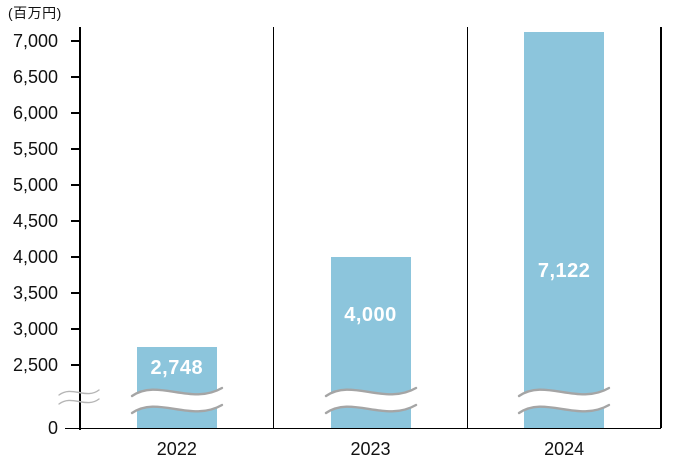  I want to click on y-axis-break-icon, so click(79, 397).